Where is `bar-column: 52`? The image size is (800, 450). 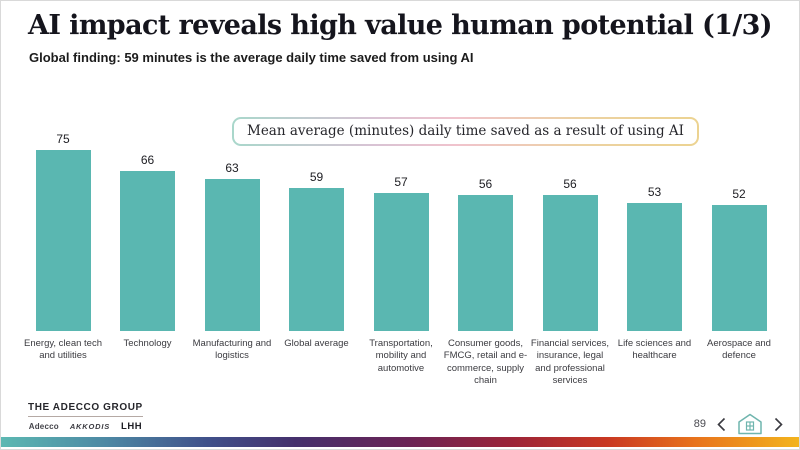
bar-column: 52 is located at coordinates (739, 259).